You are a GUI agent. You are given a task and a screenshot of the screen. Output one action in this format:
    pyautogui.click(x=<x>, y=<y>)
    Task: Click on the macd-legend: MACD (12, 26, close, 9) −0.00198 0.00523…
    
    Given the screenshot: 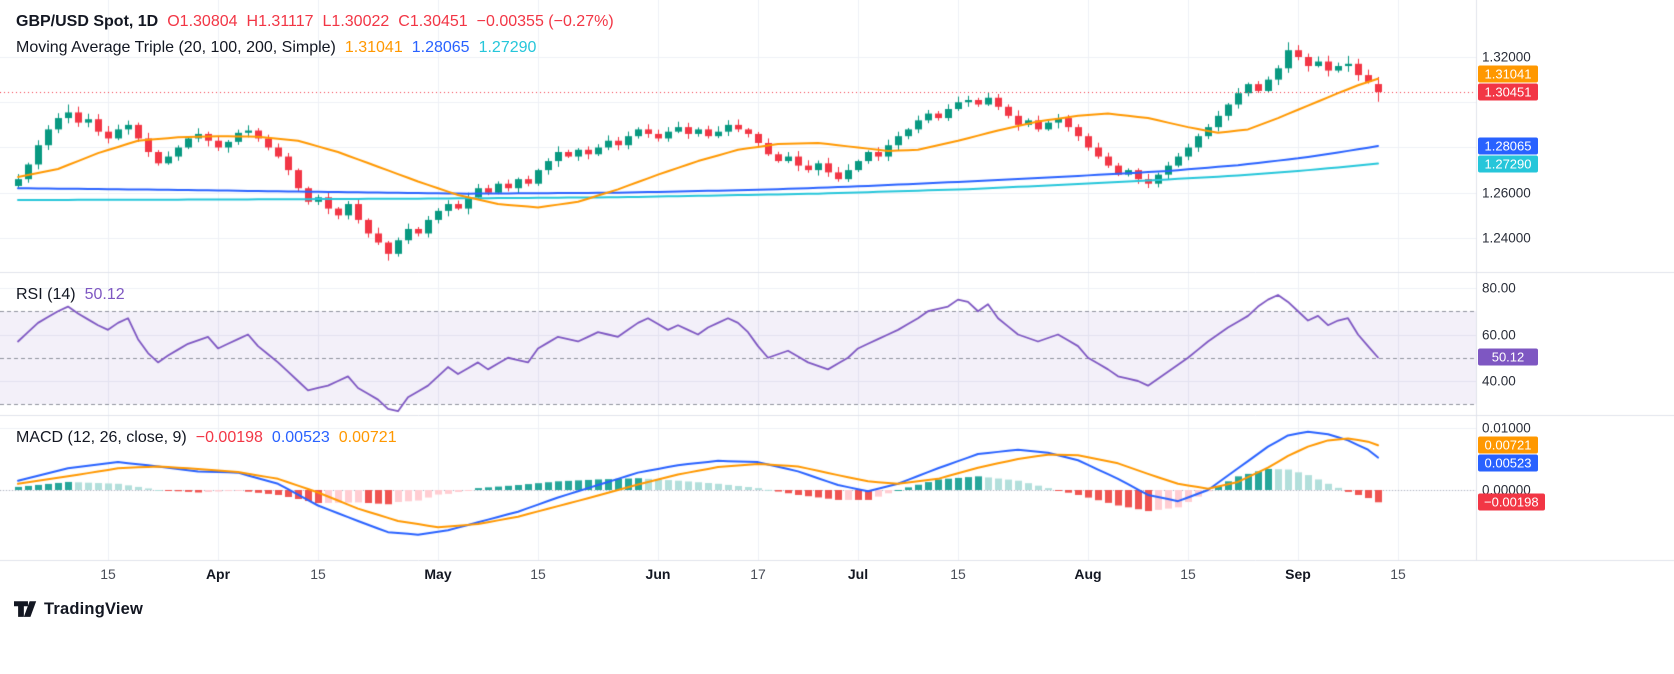 What is the action you would take?
    pyautogui.click(x=206, y=438)
    